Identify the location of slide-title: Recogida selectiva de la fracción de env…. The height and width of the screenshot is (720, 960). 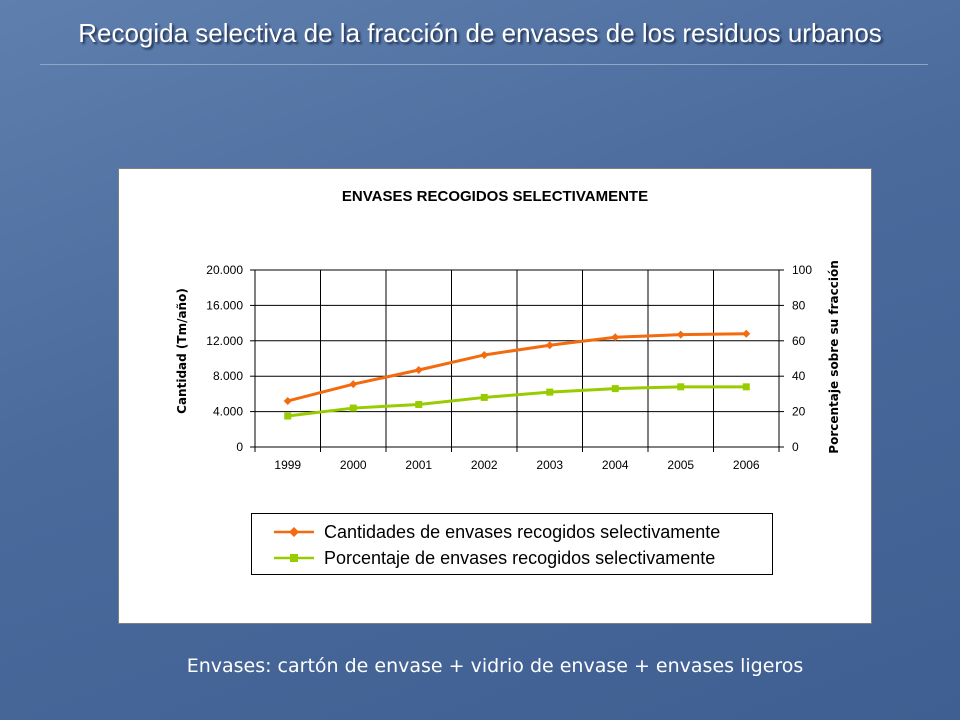
(480, 33).